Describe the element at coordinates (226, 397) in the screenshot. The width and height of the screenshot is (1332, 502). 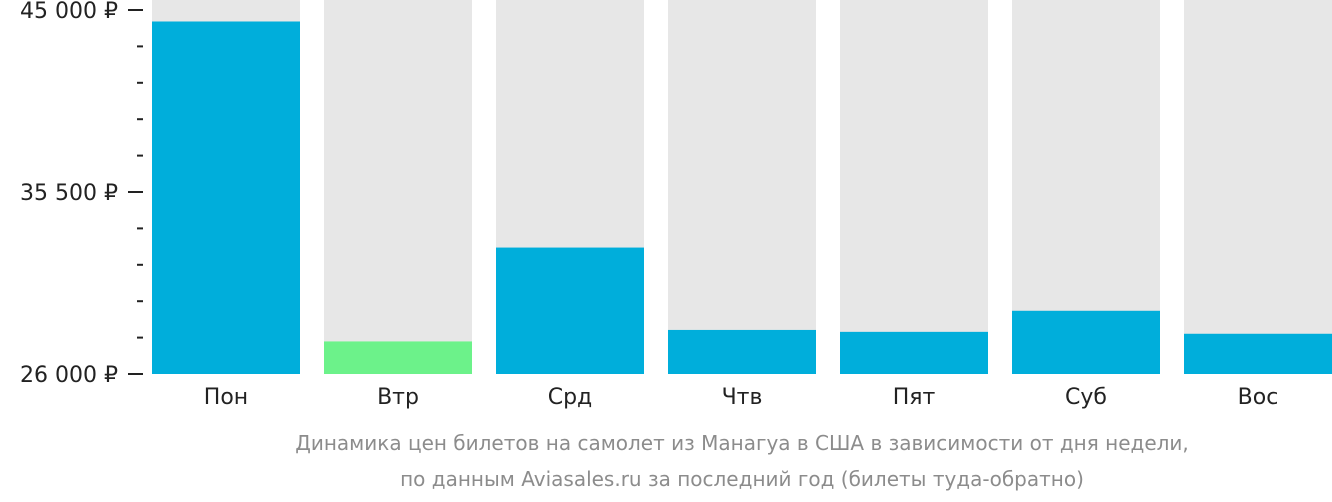
I see `x-tick-label: Пон` at that location.